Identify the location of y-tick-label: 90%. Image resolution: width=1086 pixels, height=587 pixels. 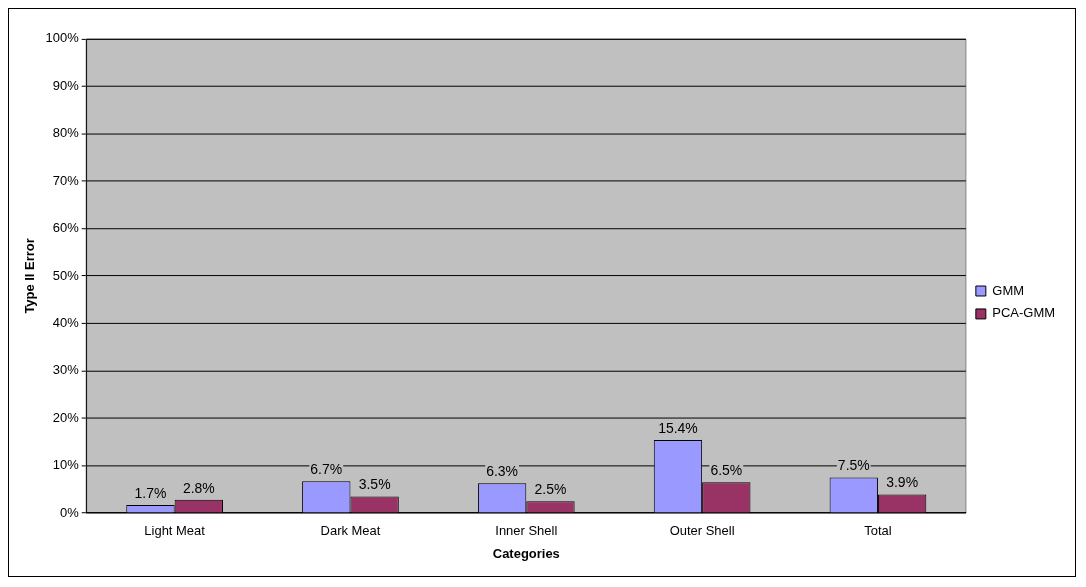
(66, 85).